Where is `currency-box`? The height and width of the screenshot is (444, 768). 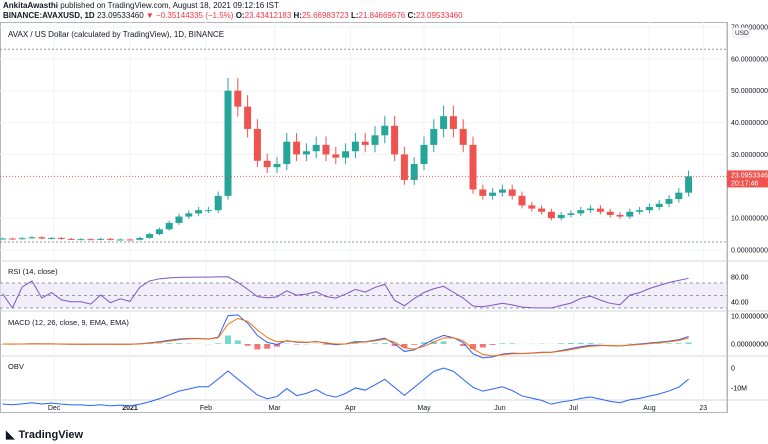 currency-box is located at coordinates (741, 32).